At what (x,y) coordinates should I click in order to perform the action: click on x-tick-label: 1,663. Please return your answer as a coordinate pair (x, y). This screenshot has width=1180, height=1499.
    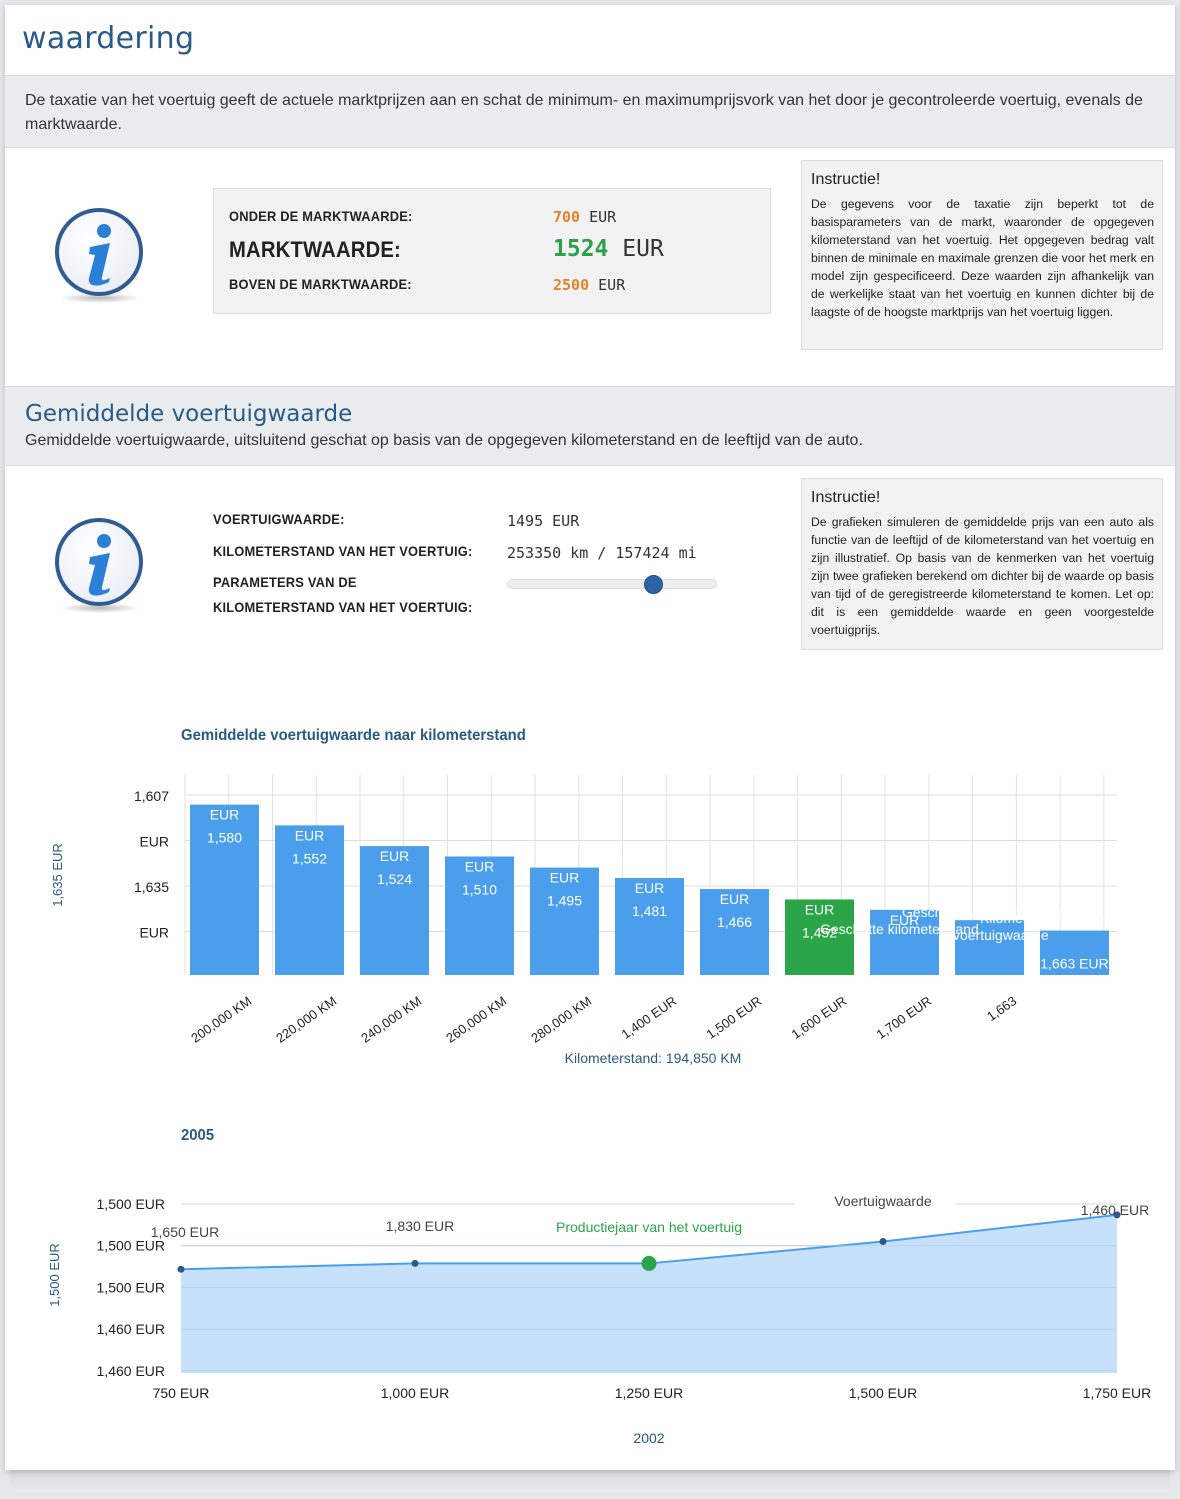
    Looking at the image, I should click on (1001, 1008).